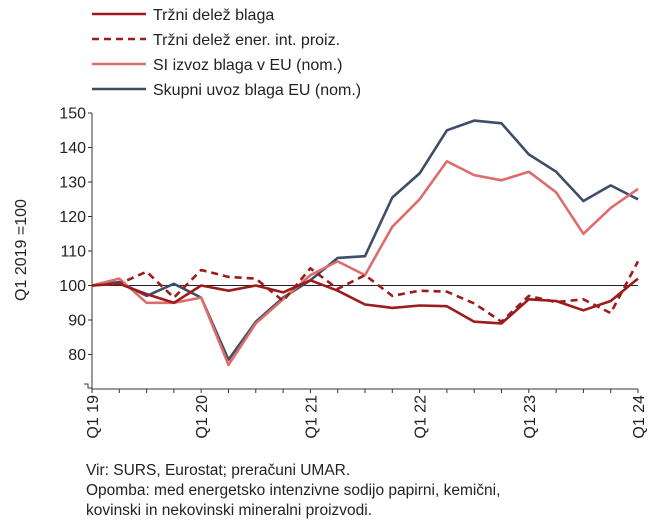 The image size is (650, 532). What do you see at coordinates (530, 417) in the screenshot?
I see `x-tick-label: Q1 23` at bounding box center [530, 417].